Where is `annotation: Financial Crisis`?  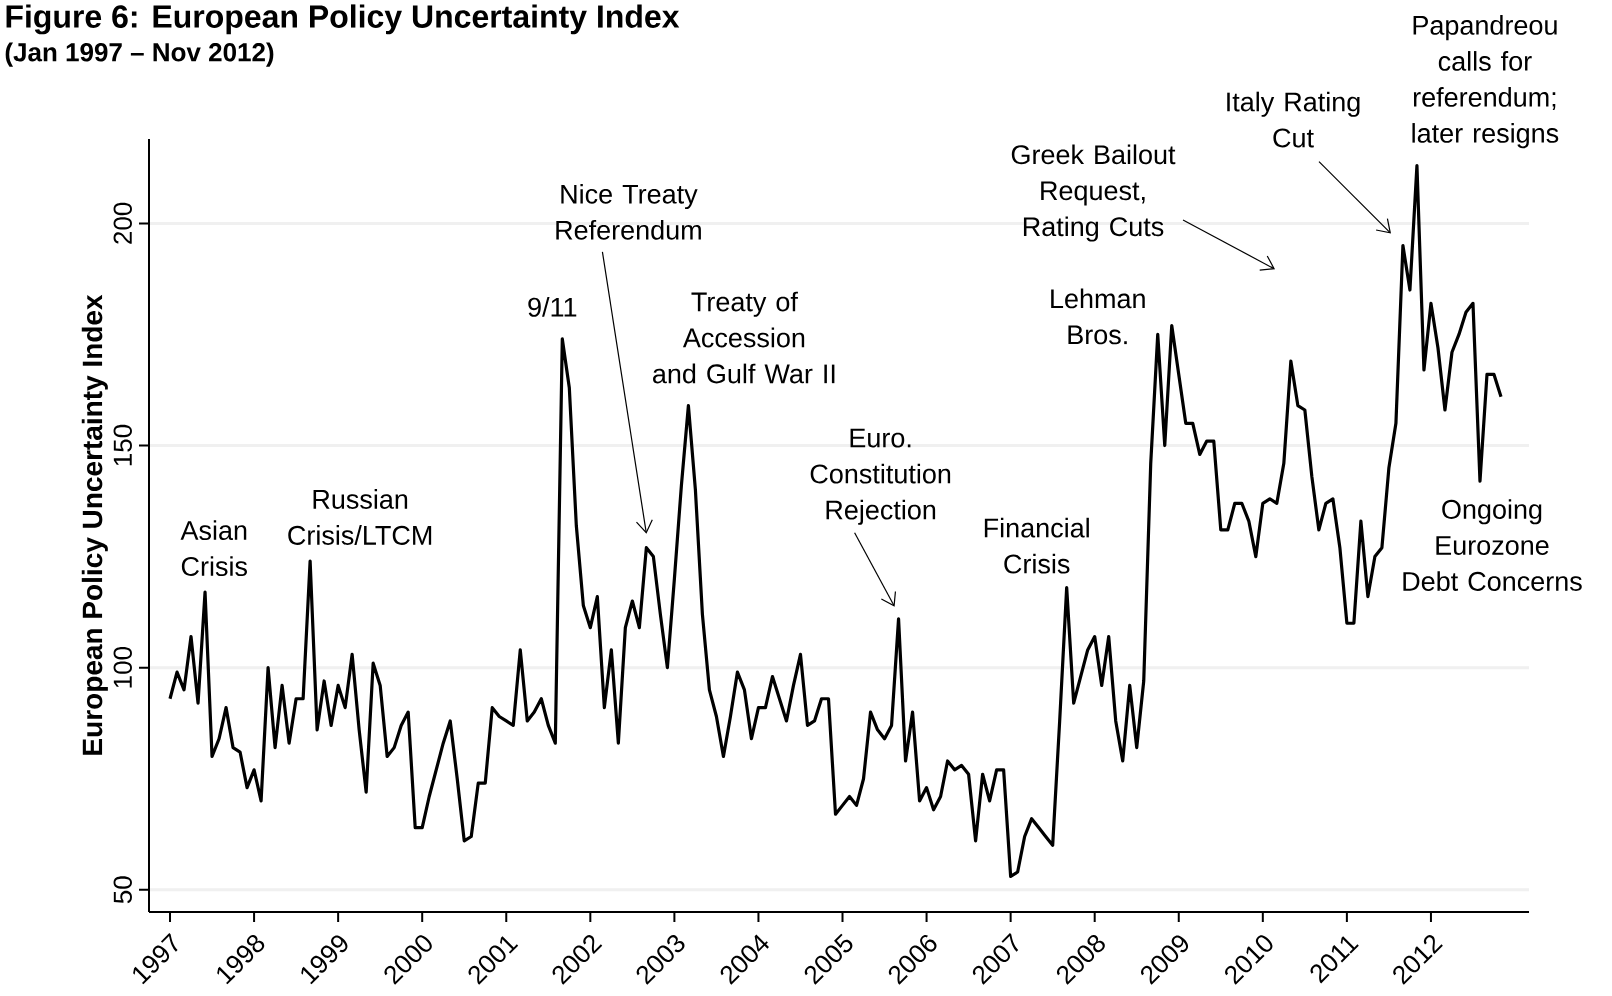
annotation: Financial Crisis is located at coordinates (1036, 545).